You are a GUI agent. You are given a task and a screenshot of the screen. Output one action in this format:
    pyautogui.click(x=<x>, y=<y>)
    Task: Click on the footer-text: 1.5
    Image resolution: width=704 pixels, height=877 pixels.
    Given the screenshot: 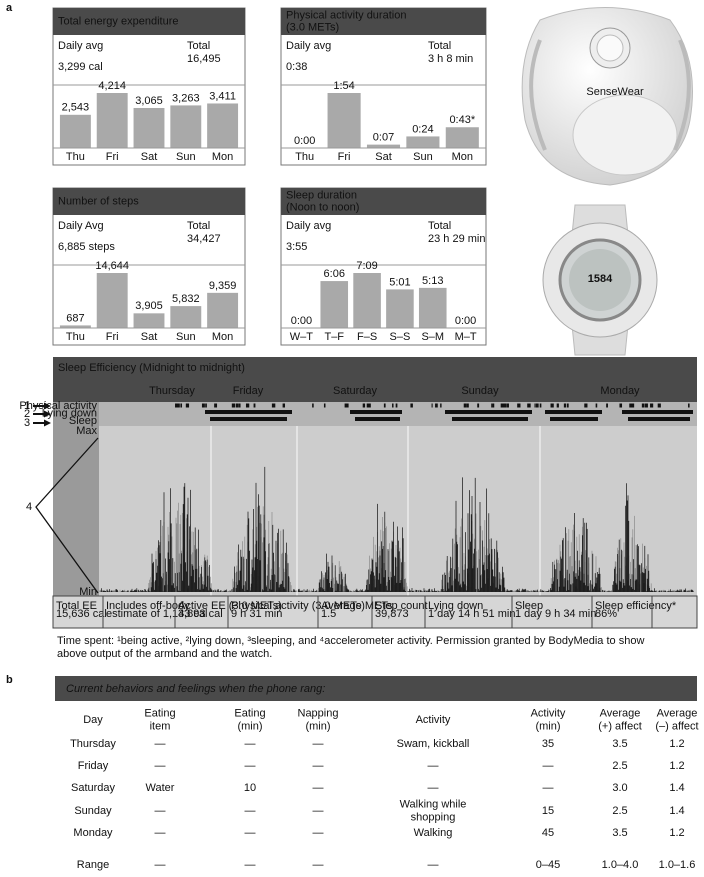 What is the action you would take?
    pyautogui.click(x=328, y=614)
    